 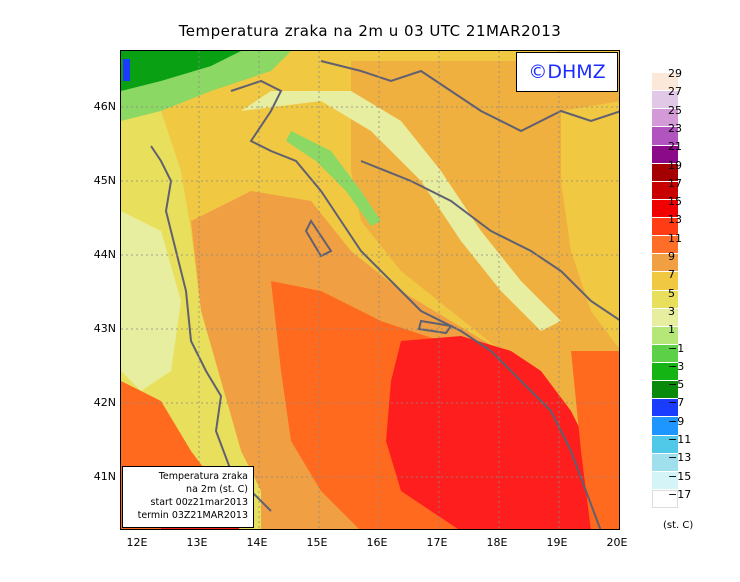 I want to click on legend-label: 13, so click(x=675, y=220).